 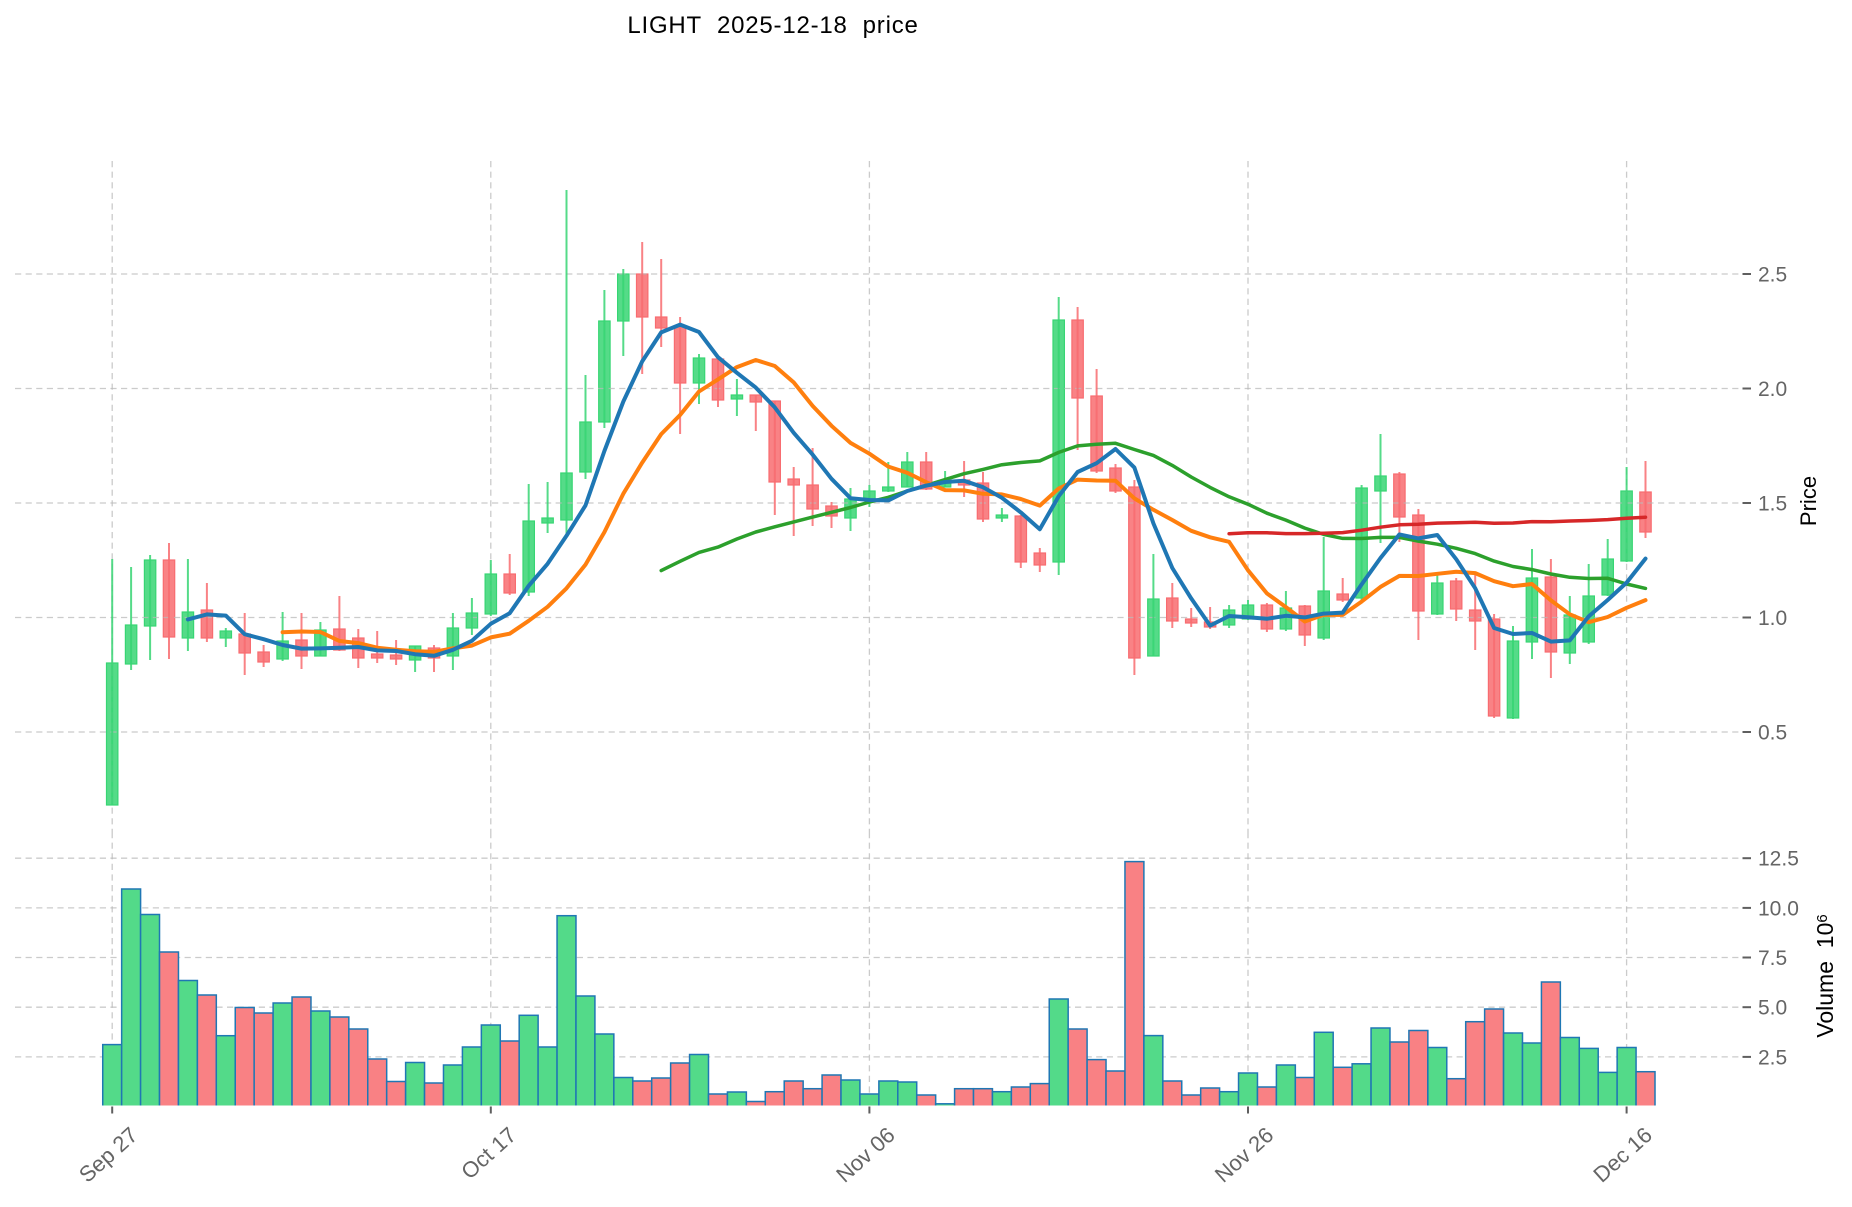 I want to click on svg-text: 7.5, so click(x=1772, y=958).